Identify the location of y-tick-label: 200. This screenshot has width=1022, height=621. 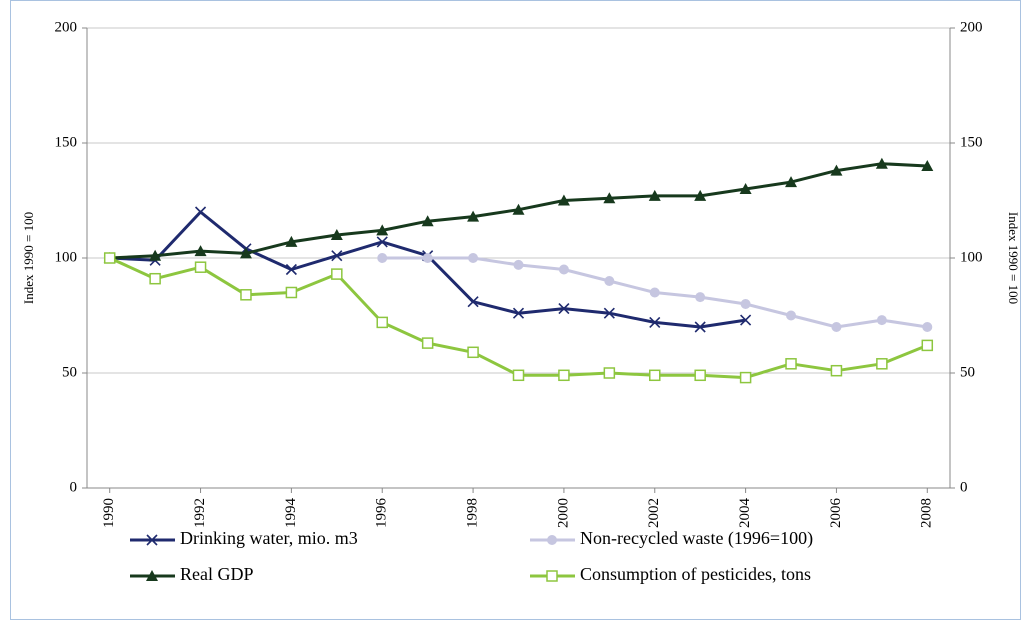
(66, 27).